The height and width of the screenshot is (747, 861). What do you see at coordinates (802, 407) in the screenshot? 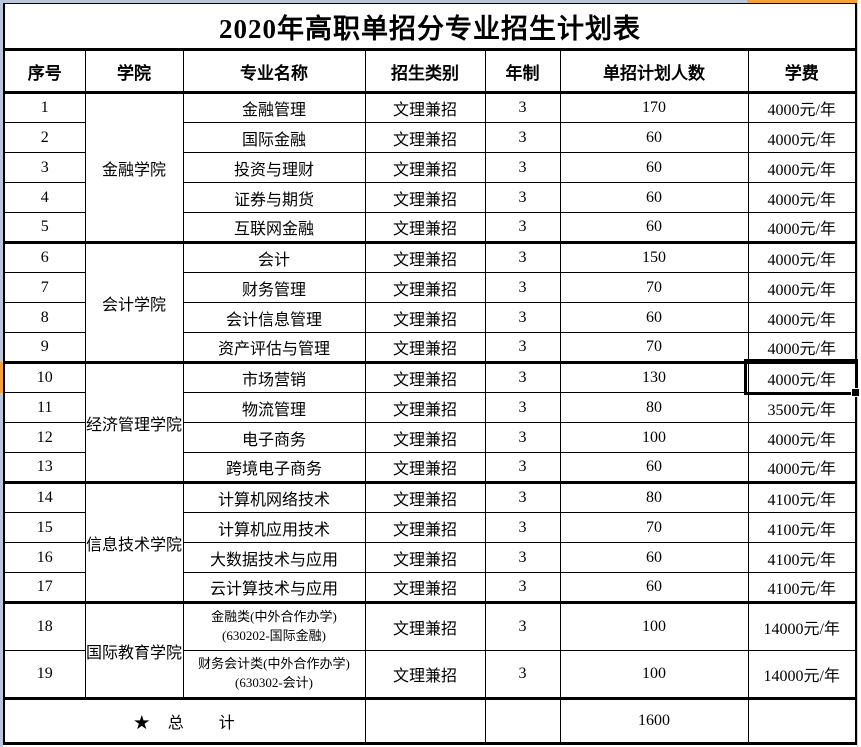
I see `cell-tuition: 3500元/年` at bounding box center [802, 407].